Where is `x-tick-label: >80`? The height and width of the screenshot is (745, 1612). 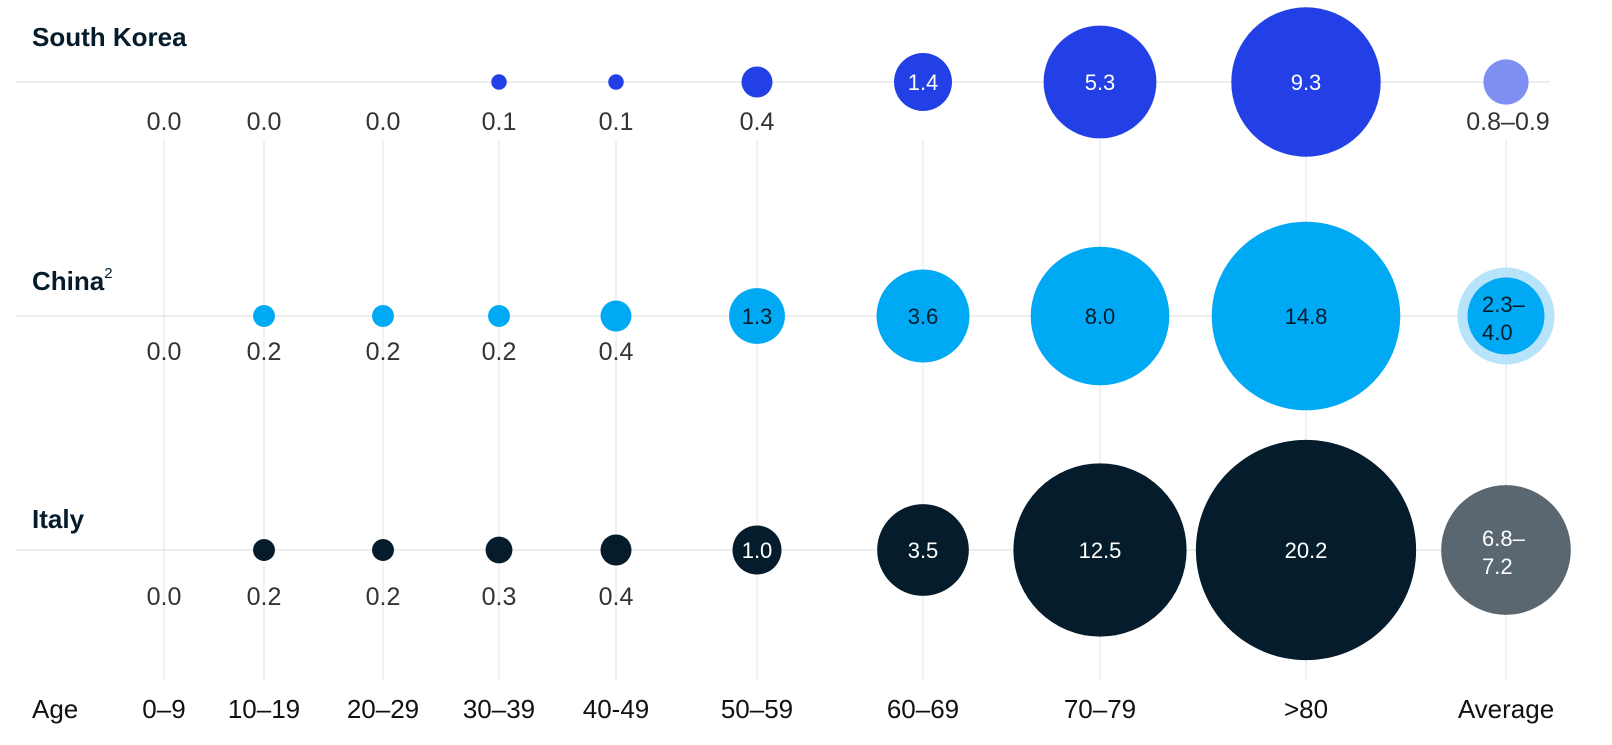
x-tick-label: >80 is located at coordinates (1306, 709).